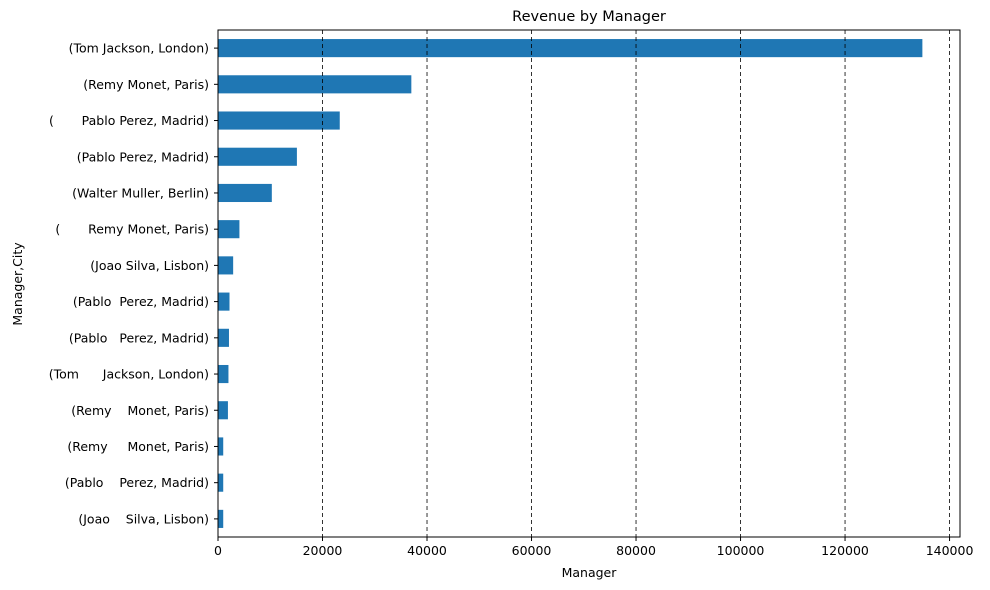 This screenshot has height=590, width=990. I want to click on x-tick-label: 0, so click(218, 550).